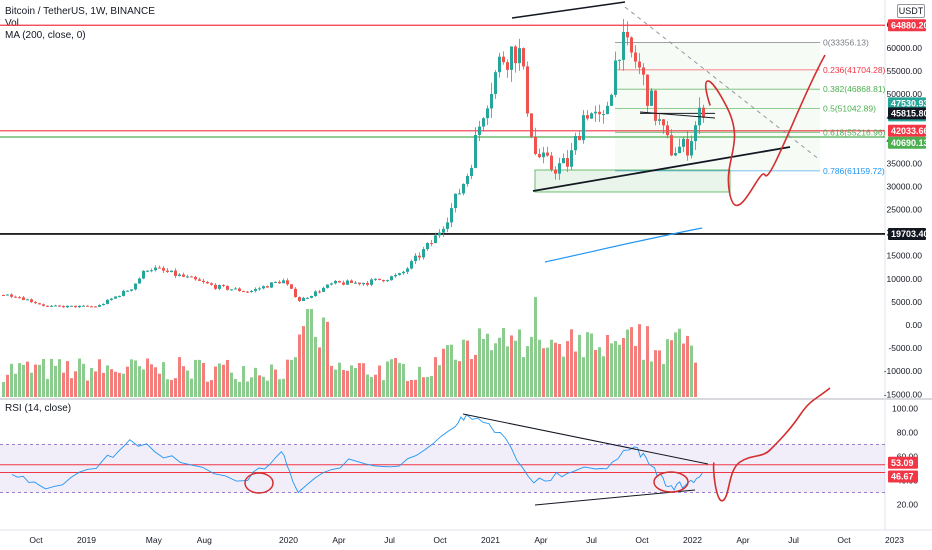 The width and height of the screenshot is (932, 550). I want to click on price-axis-label: 50000.00, so click(905, 94).